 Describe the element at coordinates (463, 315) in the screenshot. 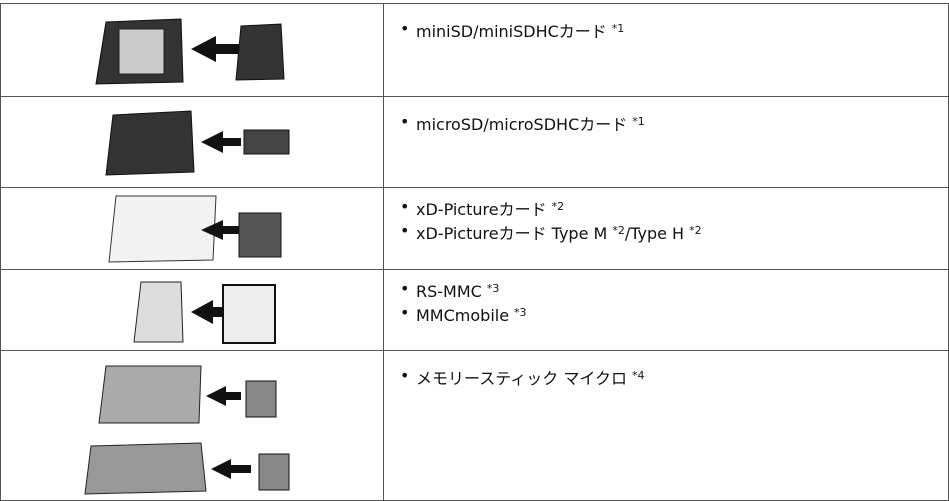

I see `item-text: MMCmobile` at that location.